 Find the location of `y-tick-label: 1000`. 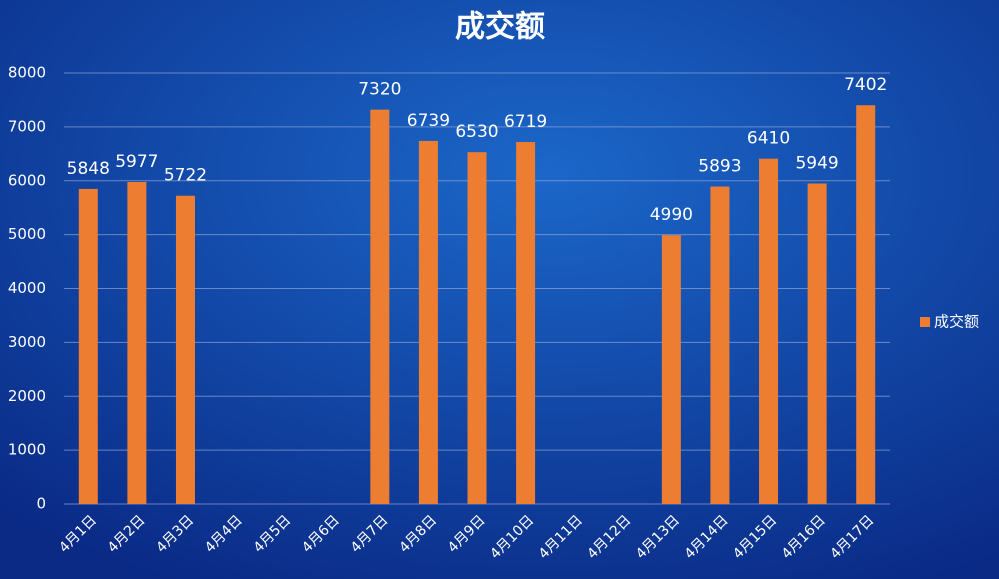

y-tick-label: 1000 is located at coordinates (27, 450).